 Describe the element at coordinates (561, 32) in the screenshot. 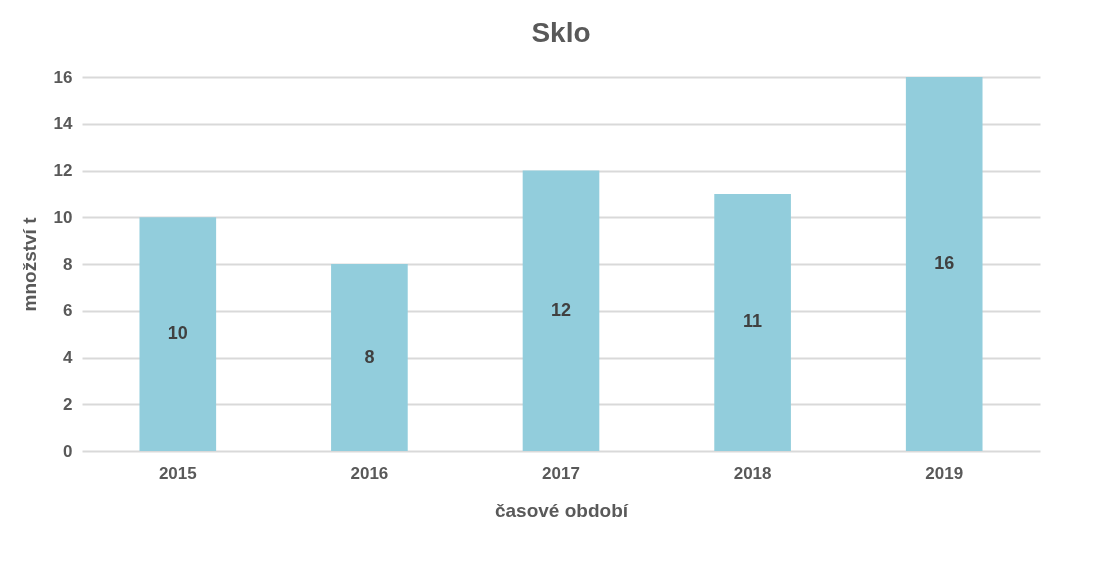

I see `chart-title: Sklo` at that location.